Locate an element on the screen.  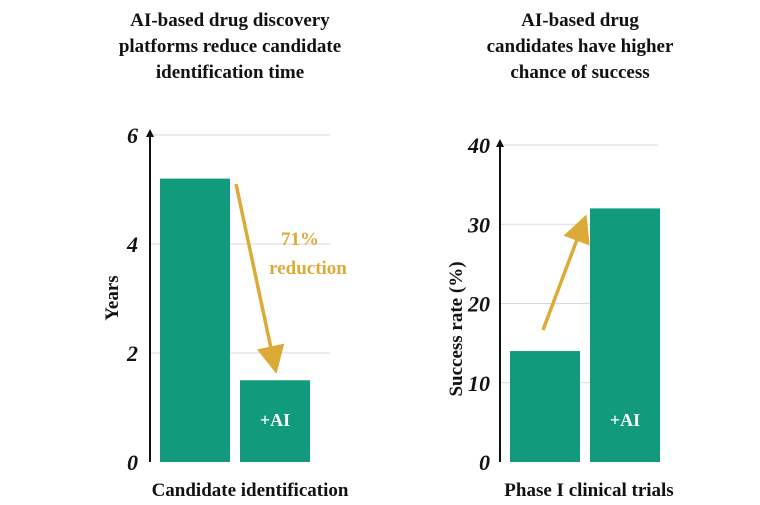
chart1-y-axis-label: Years is located at coordinates (112, 297).